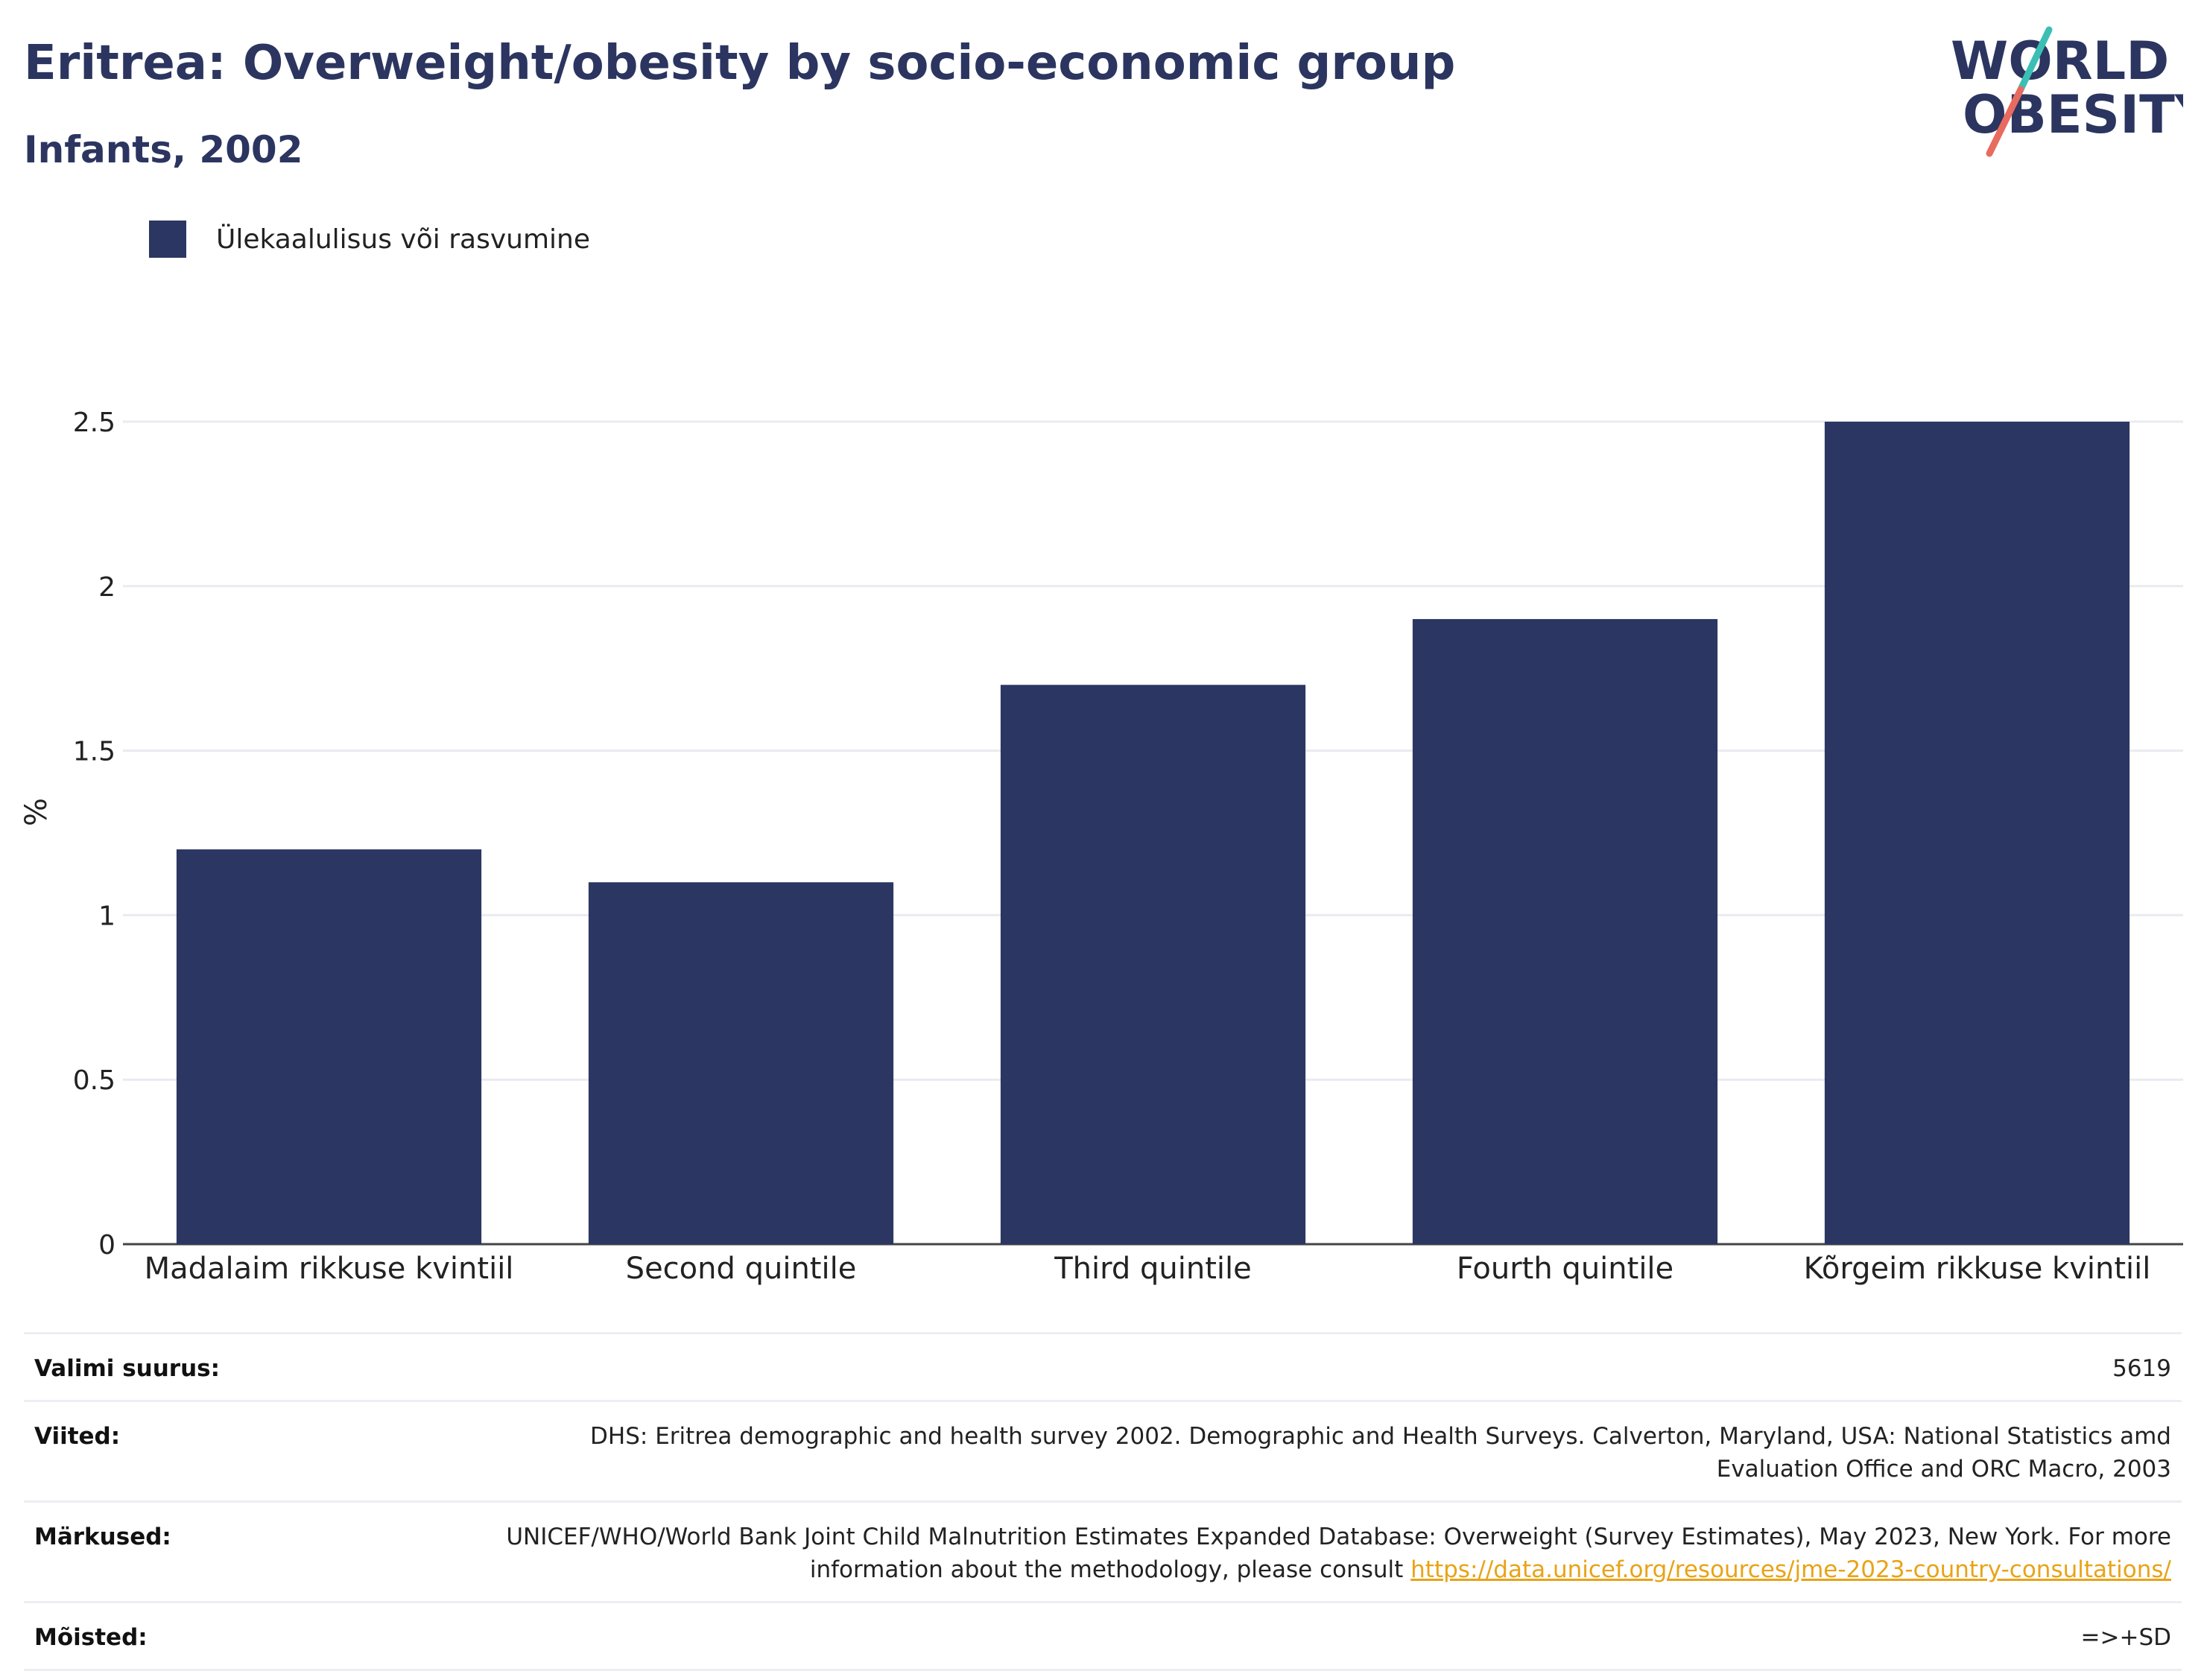 The height and width of the screenshot is (1680, 2204). Describe the element at coordinates (2125, 1637) in the screenshot. I see `definitions-value: =>+SD` at that location.